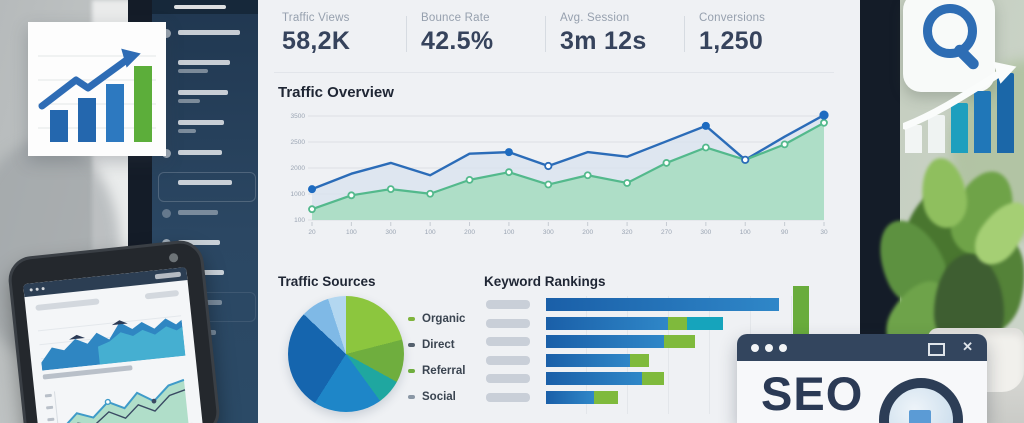 Image resolution: width=1024 pixels, height=423 pixels. What do you see at coordinates (436, 397) in the screenshot?
I see `legend-item: Social` at bounding box center [436, 397].